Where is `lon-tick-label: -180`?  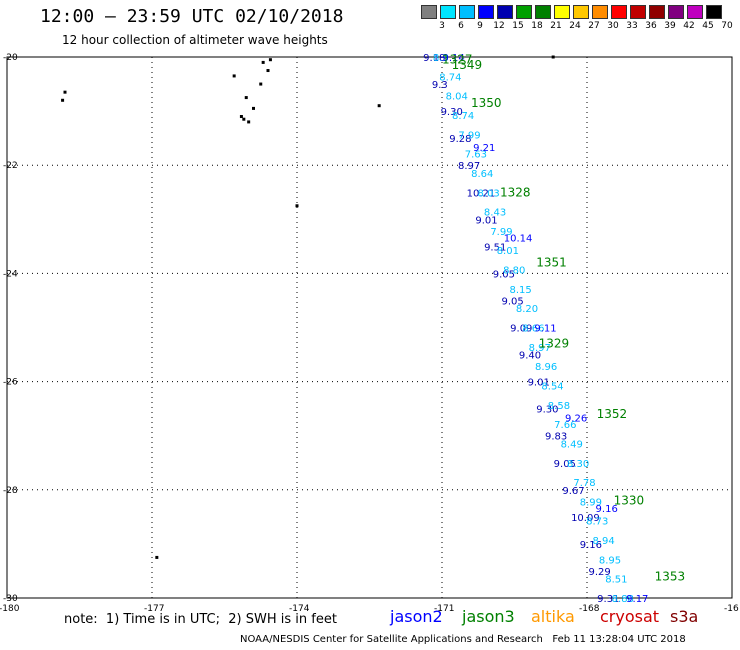 lon-tick-label: -180 is located at coordinates (10, 609).